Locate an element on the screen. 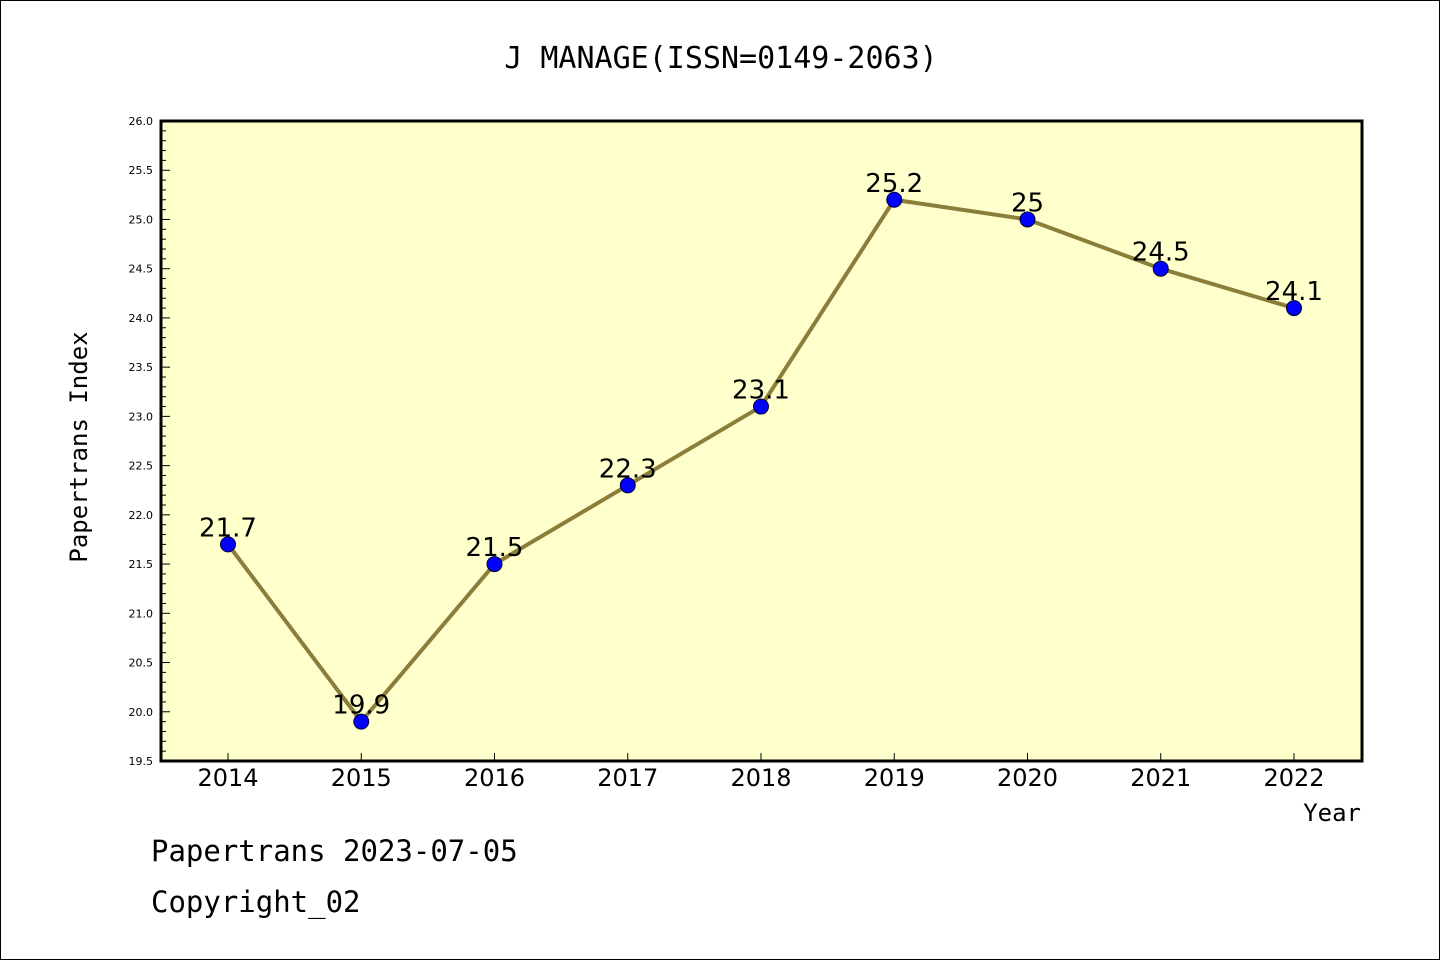 Image resolution: width=1440 pixels, height=960 pixels. y-tick-label: 20.0 is located at coordinates (141, 712).